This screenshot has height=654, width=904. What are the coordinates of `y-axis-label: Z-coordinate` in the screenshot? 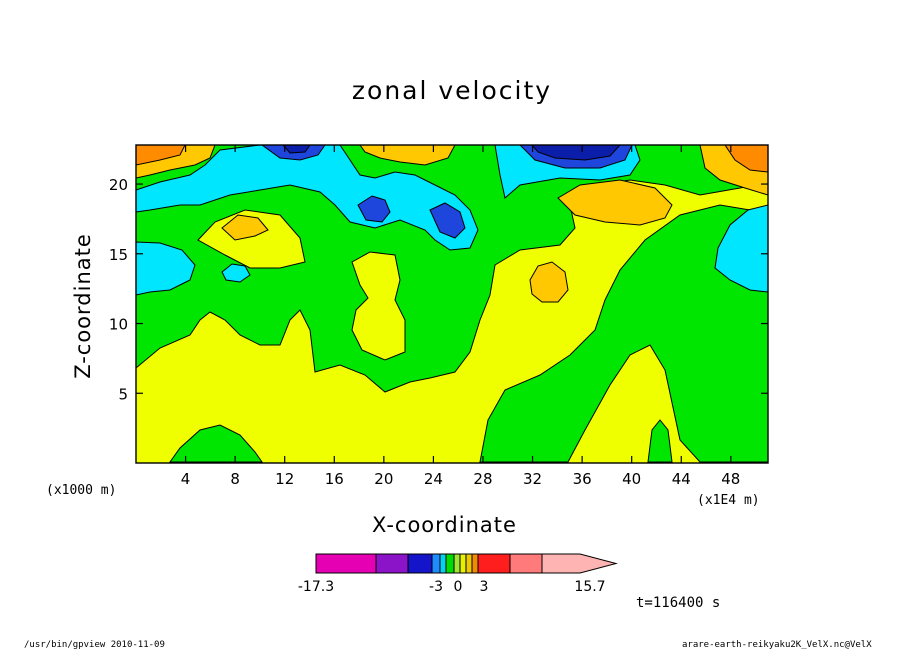 It's located at (83, 306).